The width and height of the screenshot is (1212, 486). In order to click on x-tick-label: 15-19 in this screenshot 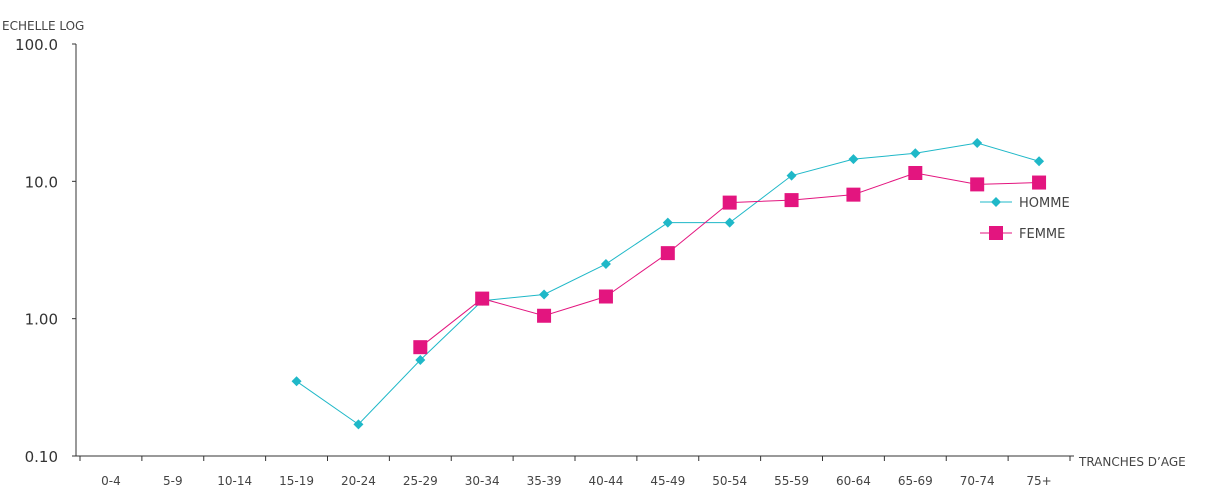, I will do `click(296, 480)`.